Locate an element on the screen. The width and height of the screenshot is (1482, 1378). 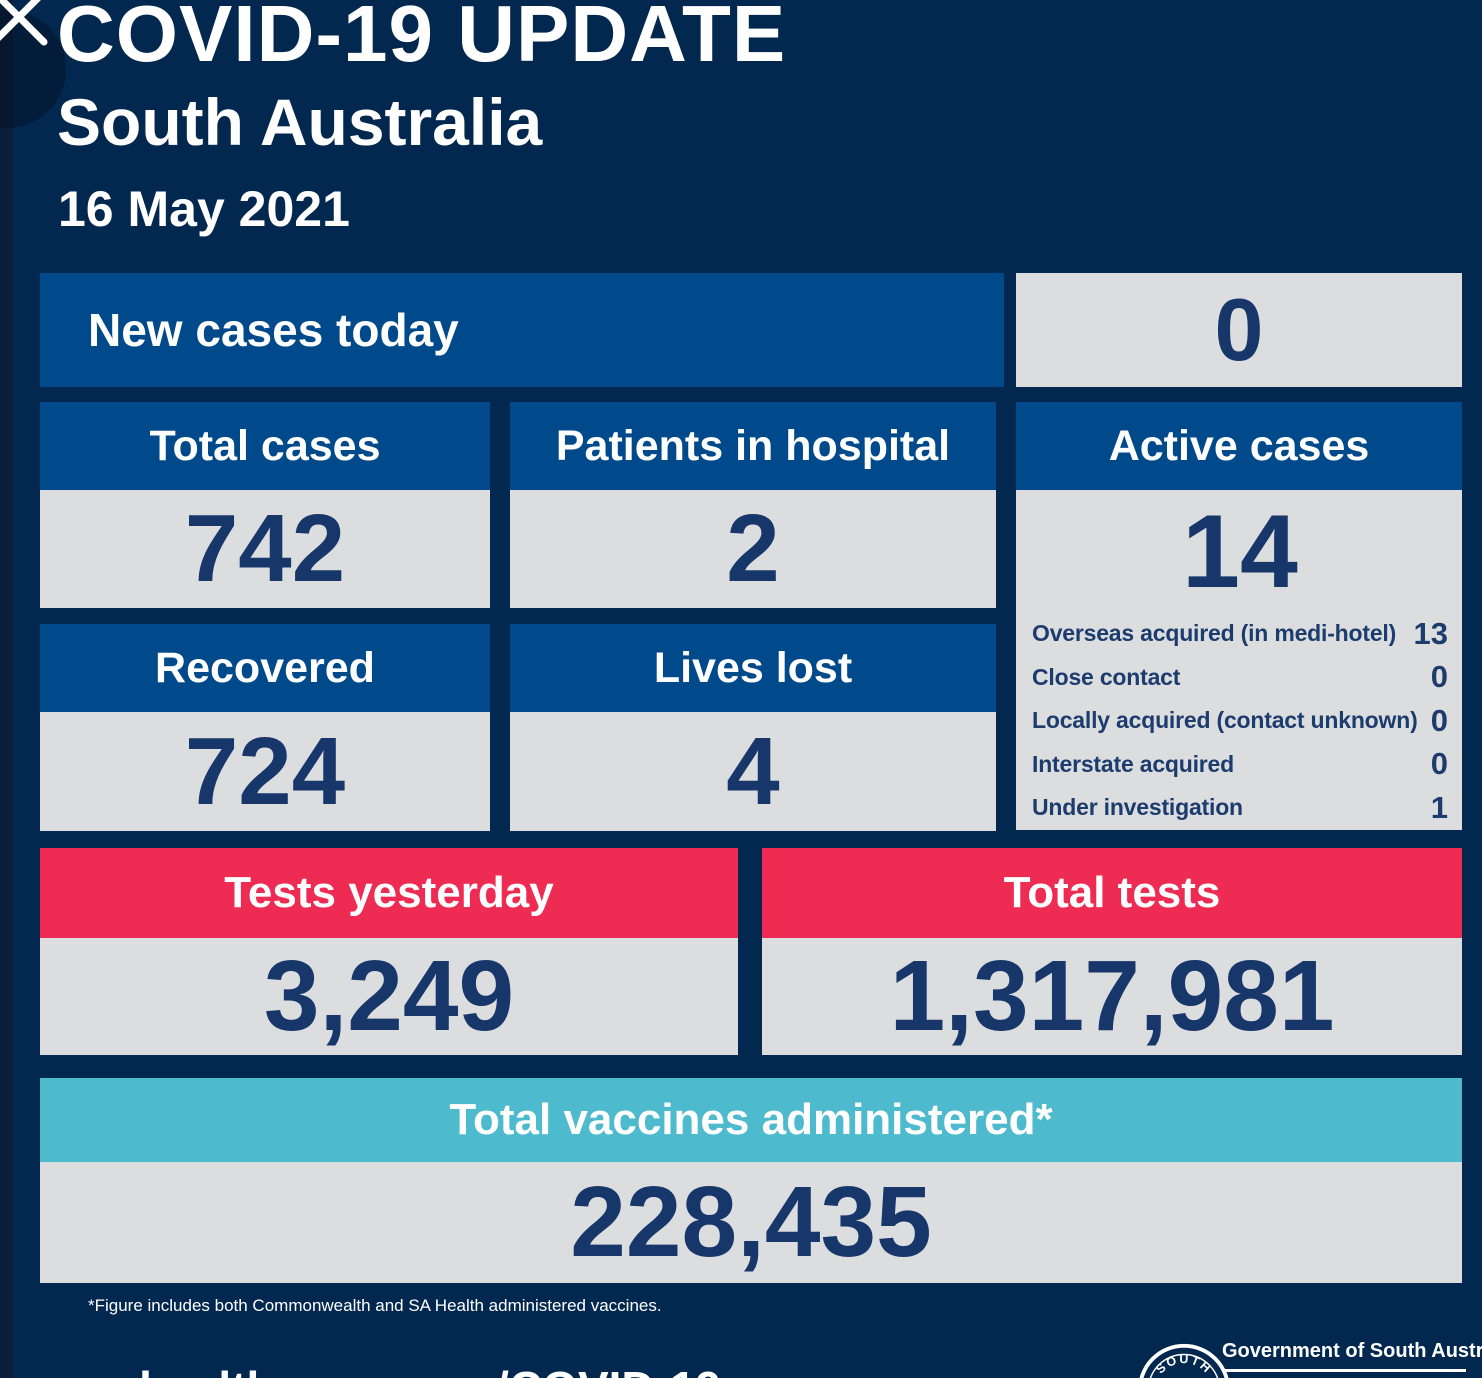
lives-lost-value: 4 is located at coordinates (753, 771).